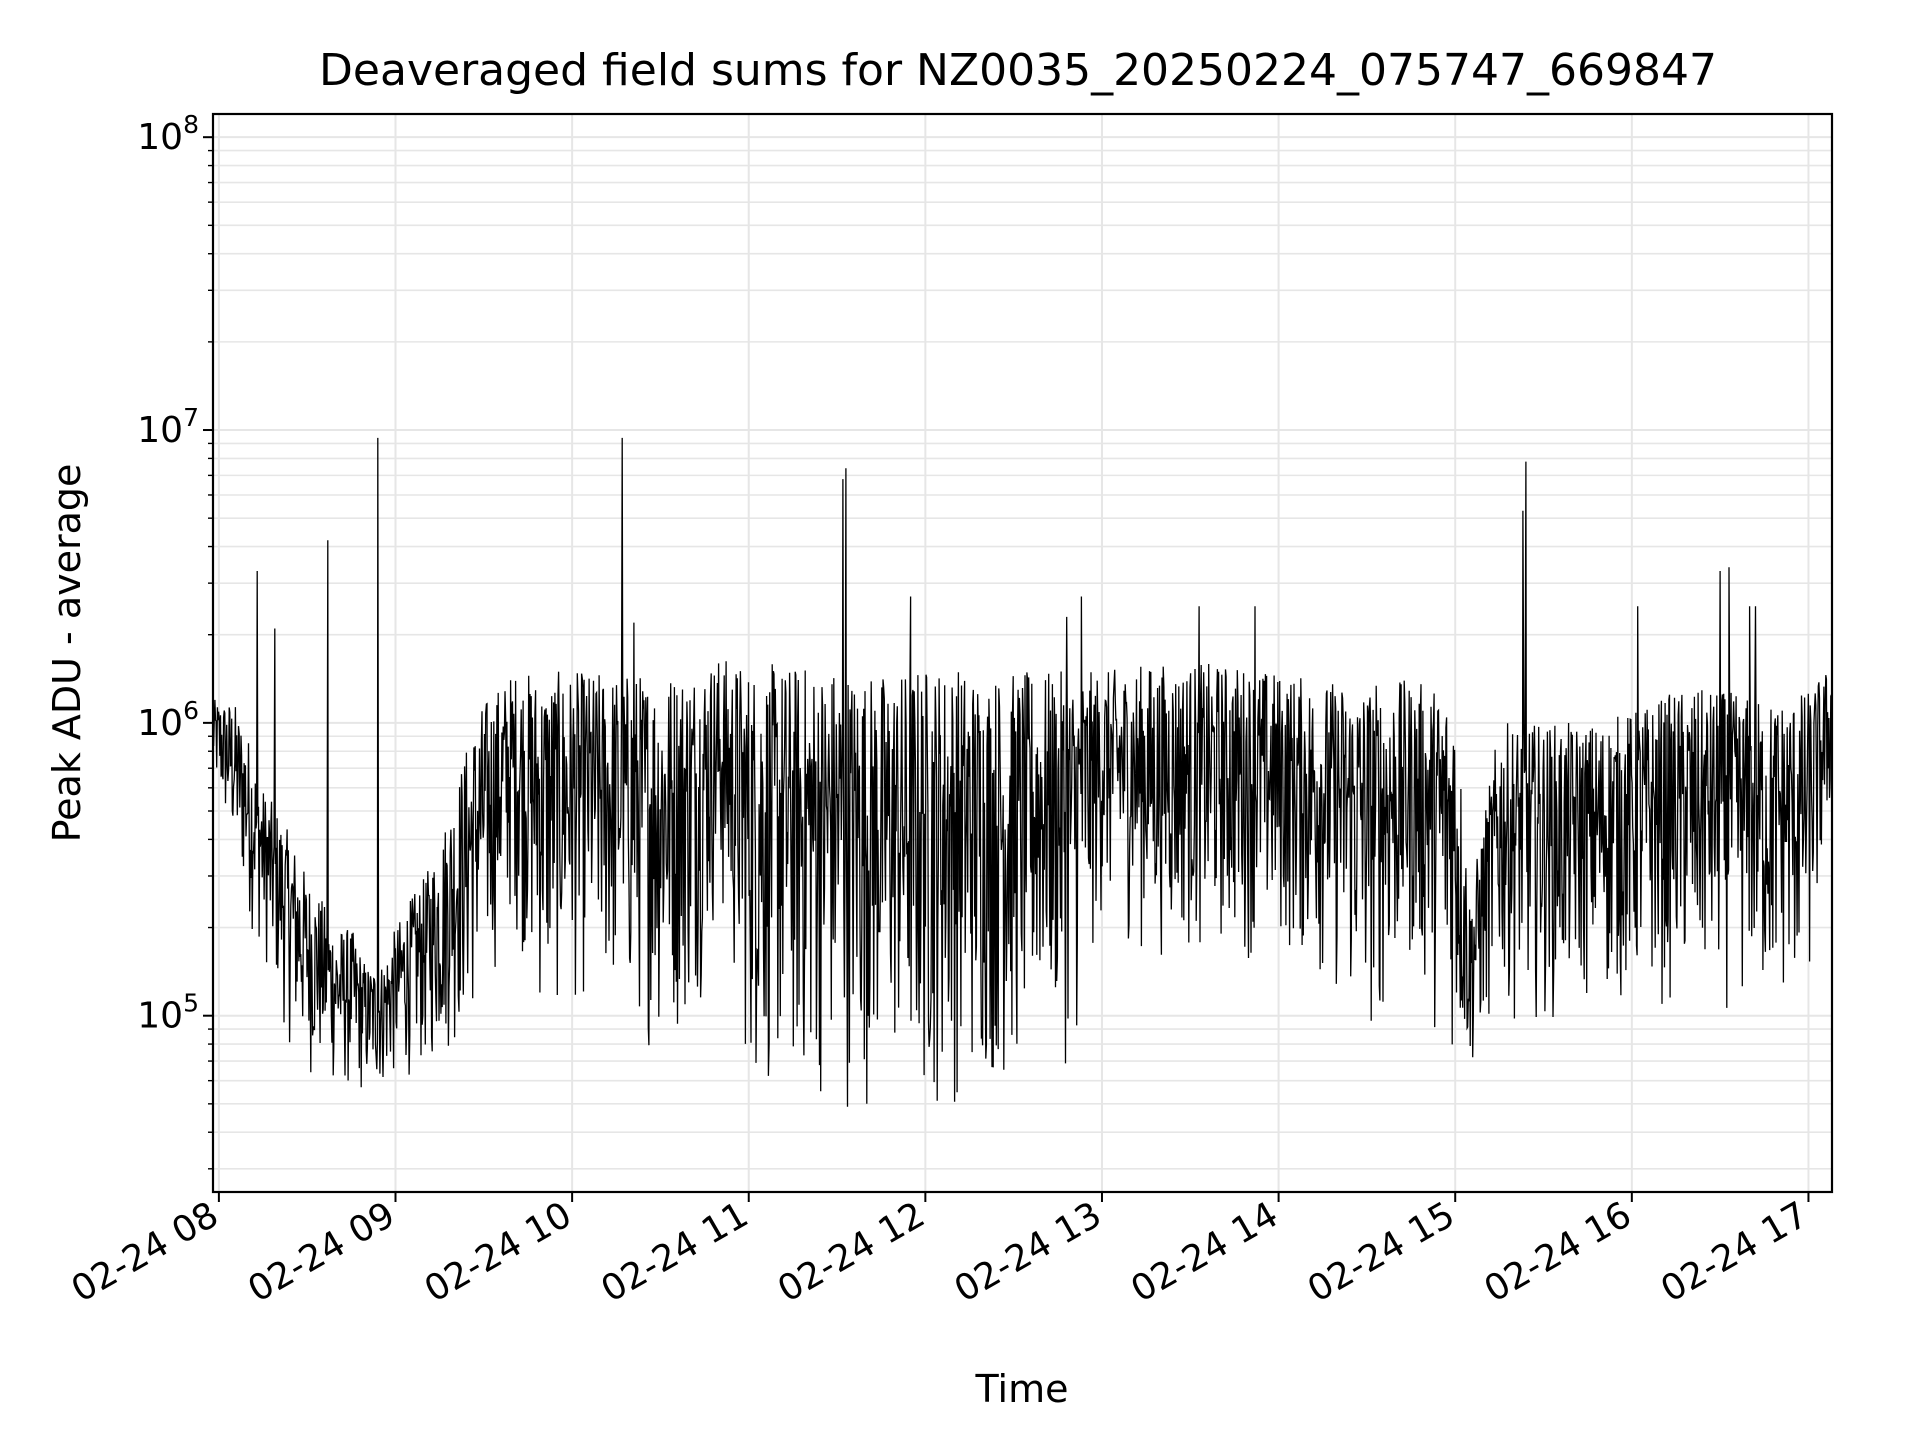 This screenshot has width=1920, height=1440. I want to click on y-axis-title: Peak ADU - average, so click(67, 653).